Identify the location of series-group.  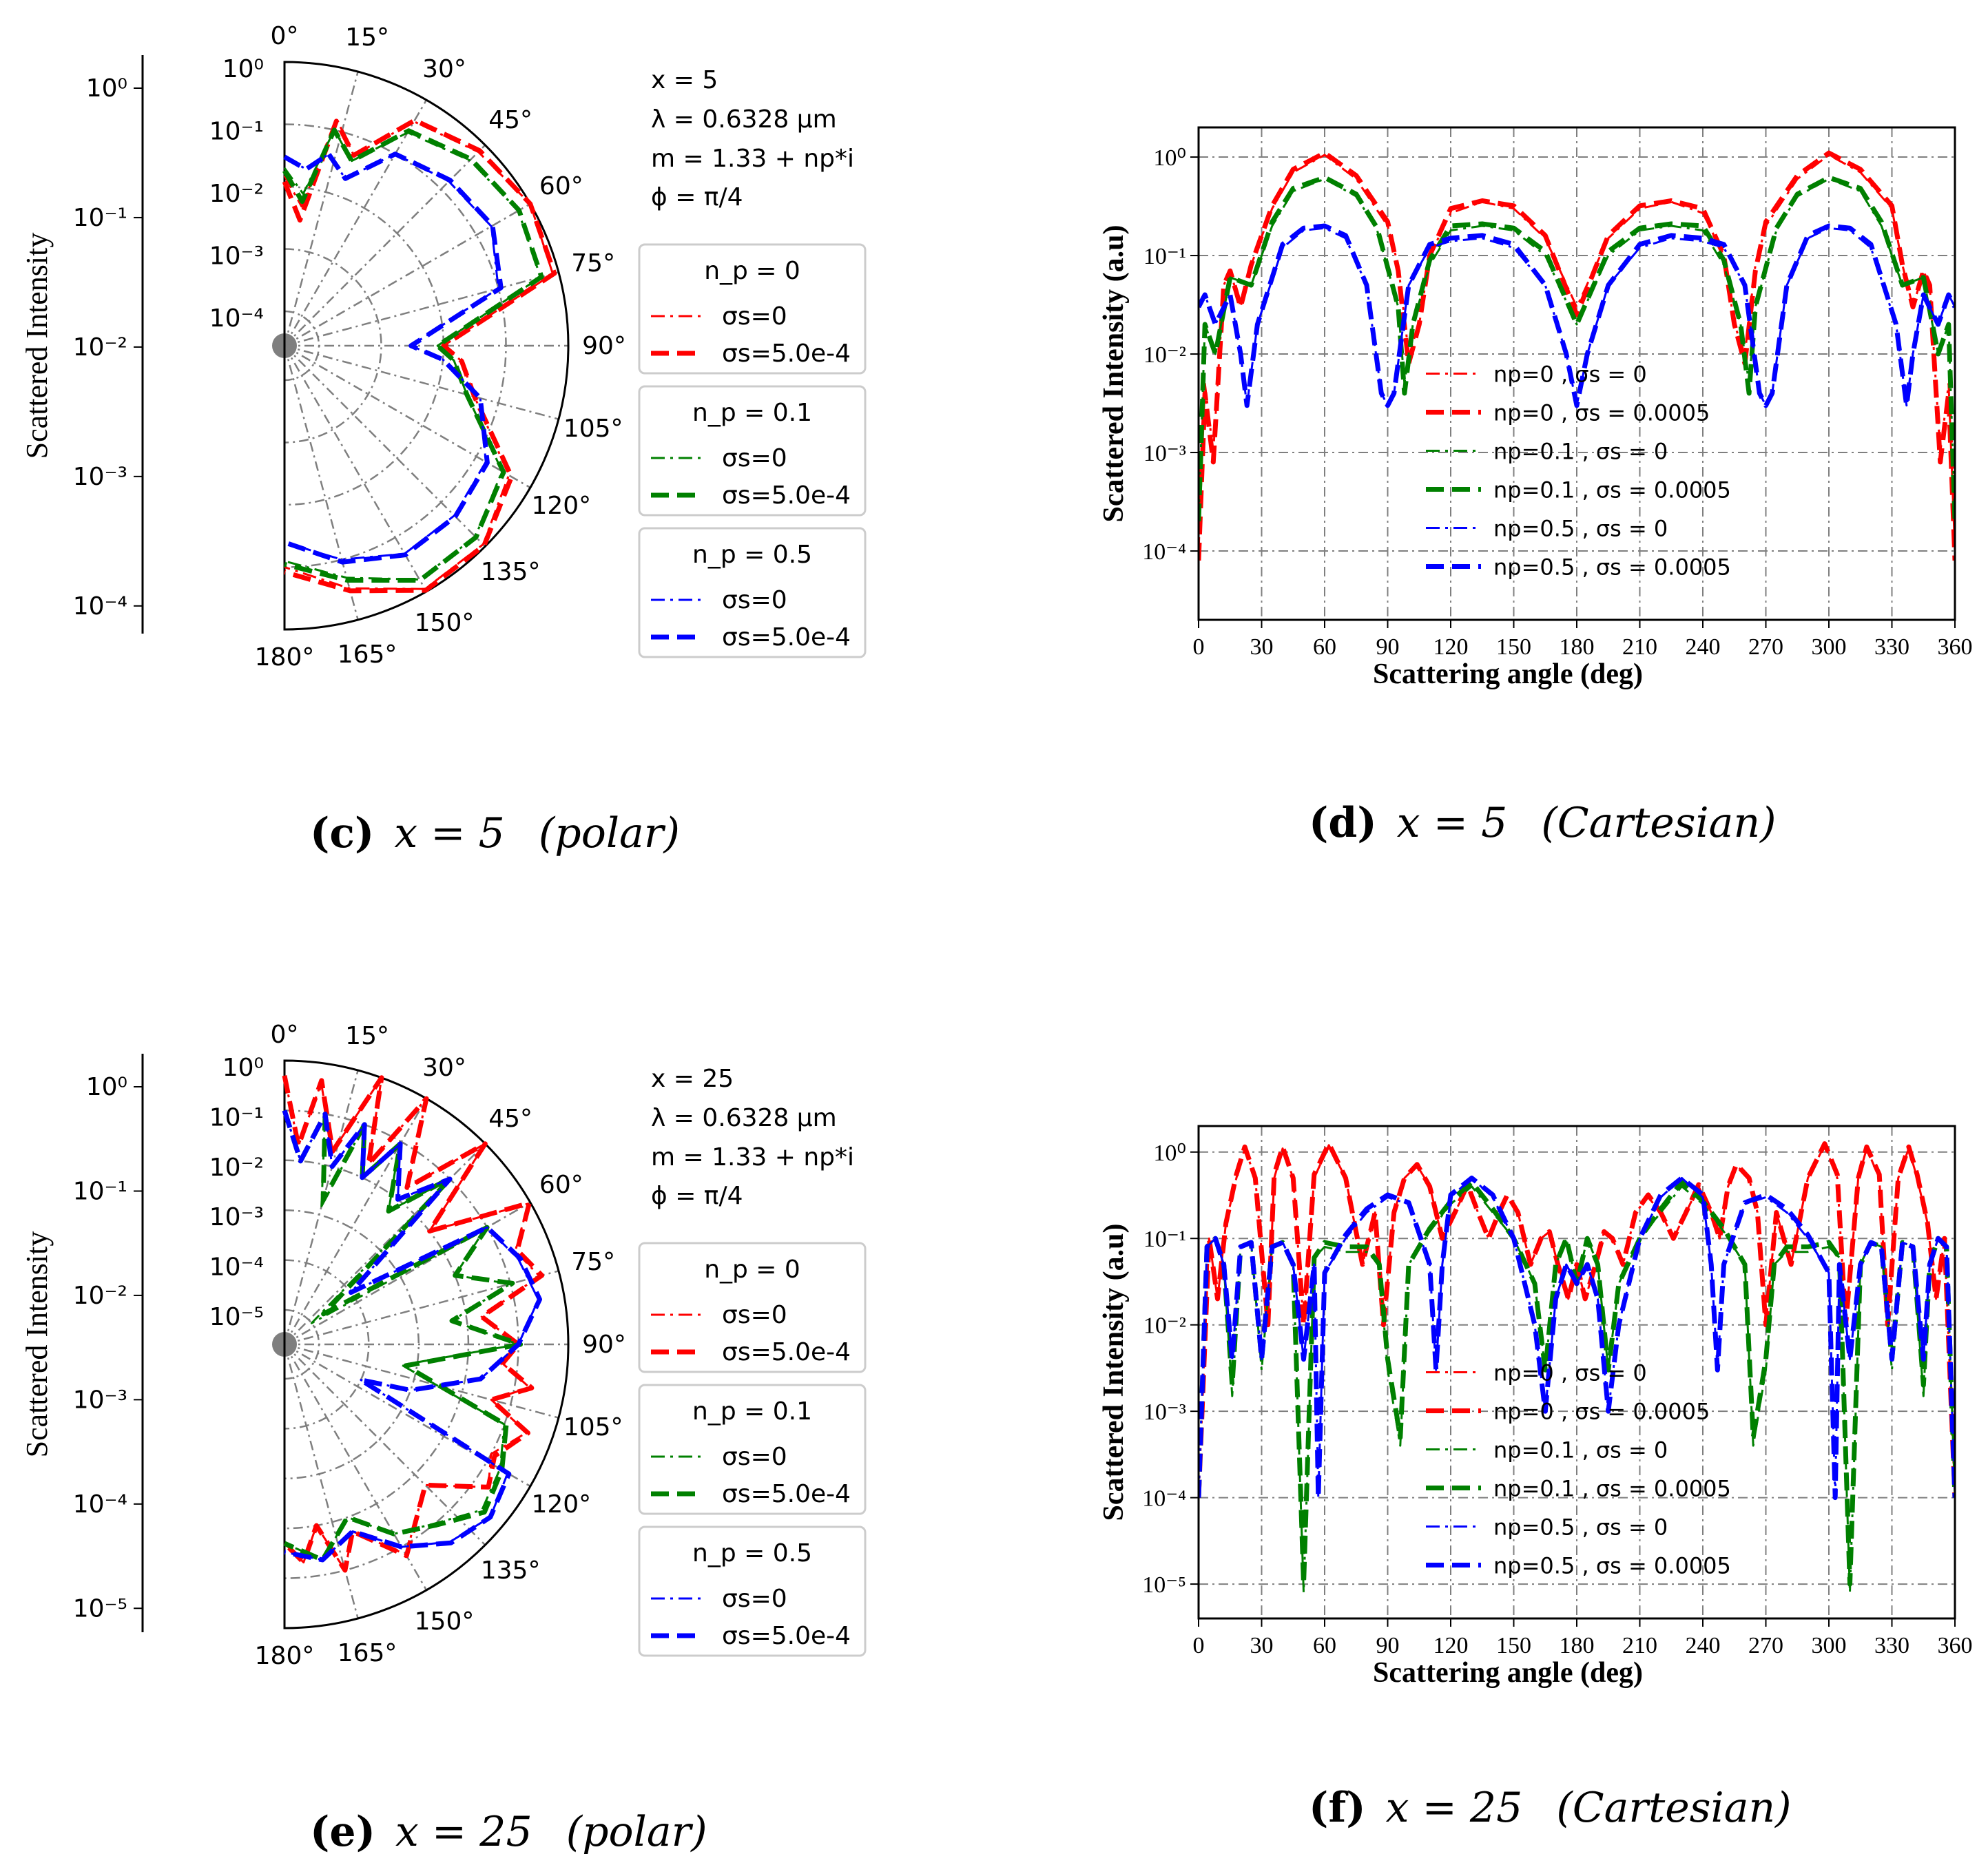
(1577, 1367).